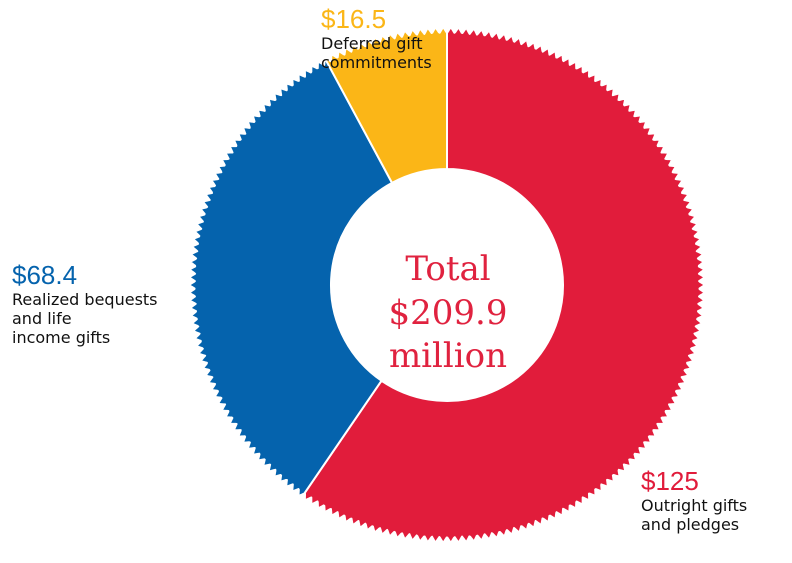 Image resolution: width=792 pixels, height=563 pixels. What do you see at coordinates (372, 43) in the screenshot?
I see `slice-desc-line: Deferred gift` at bounding box center [372, 43].